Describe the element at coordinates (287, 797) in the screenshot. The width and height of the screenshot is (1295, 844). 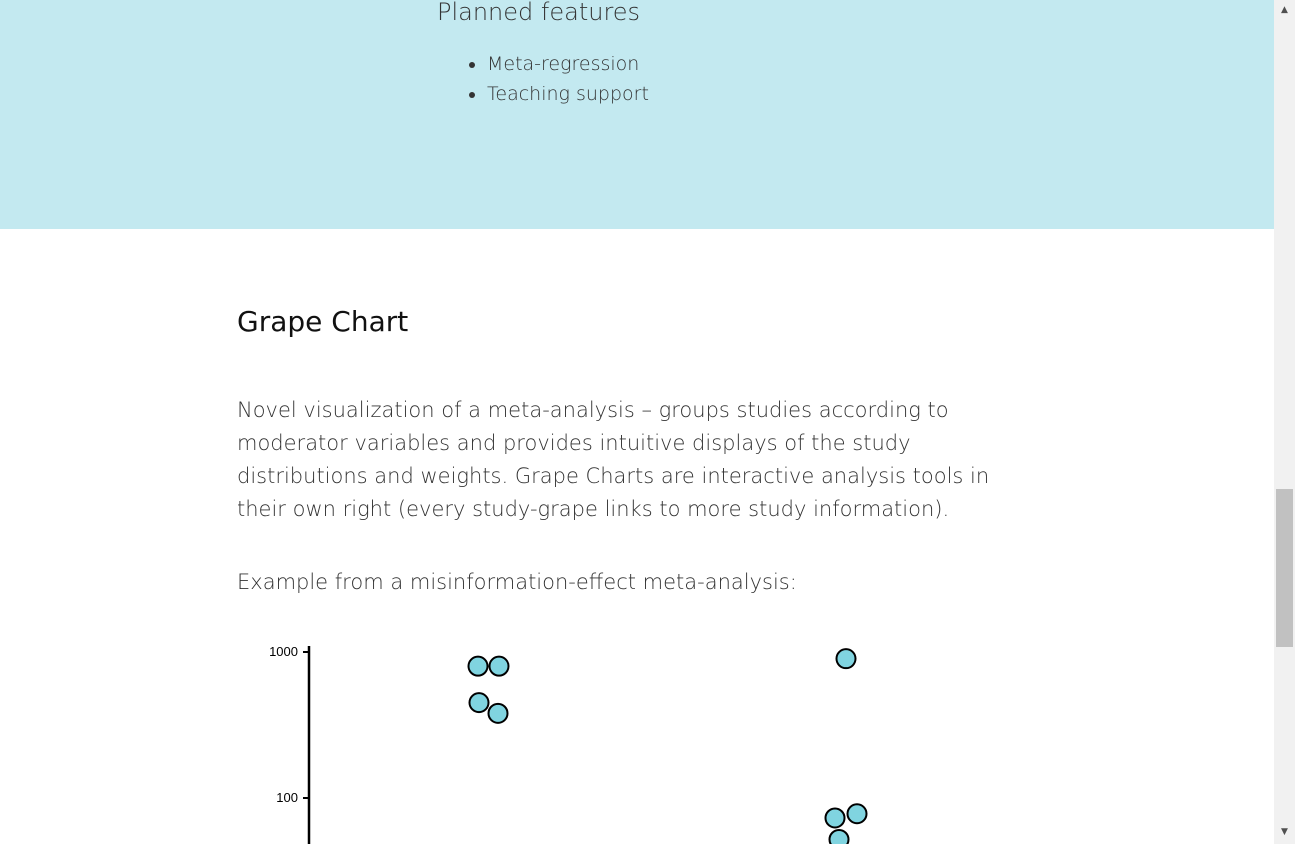
I see `y-tick-label: 100` at that location.